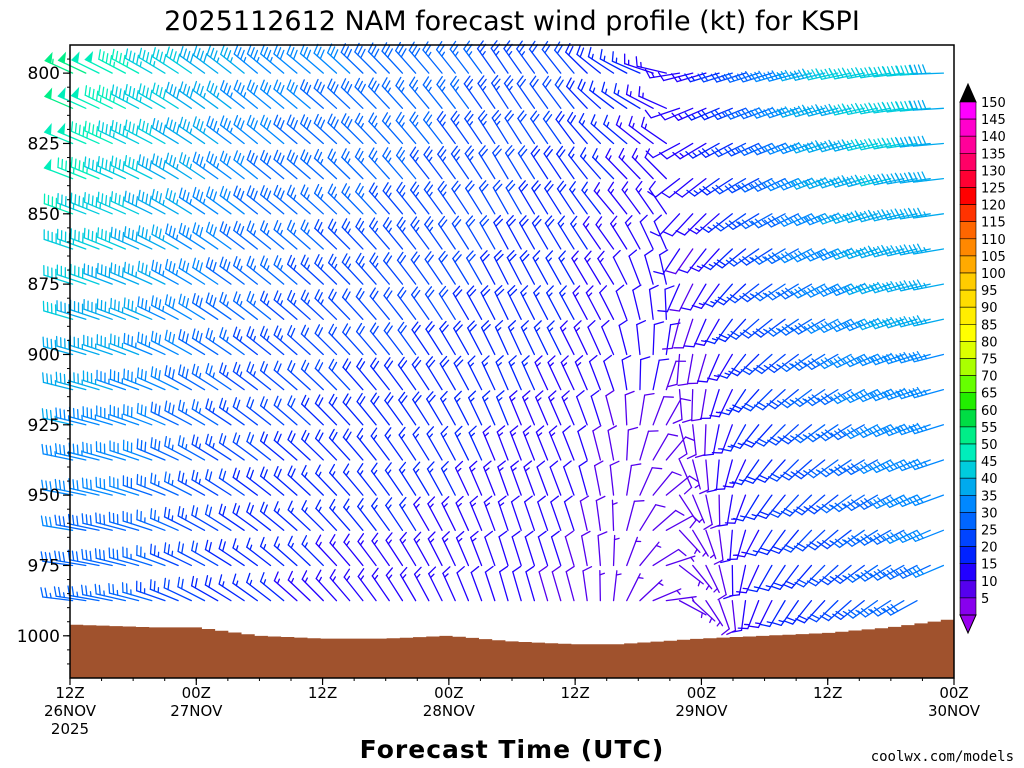  What do you see at coordinates (953, 693) in the screenshot?
I see `x-tick-label: 00Z` at bounding box center [953, 693].